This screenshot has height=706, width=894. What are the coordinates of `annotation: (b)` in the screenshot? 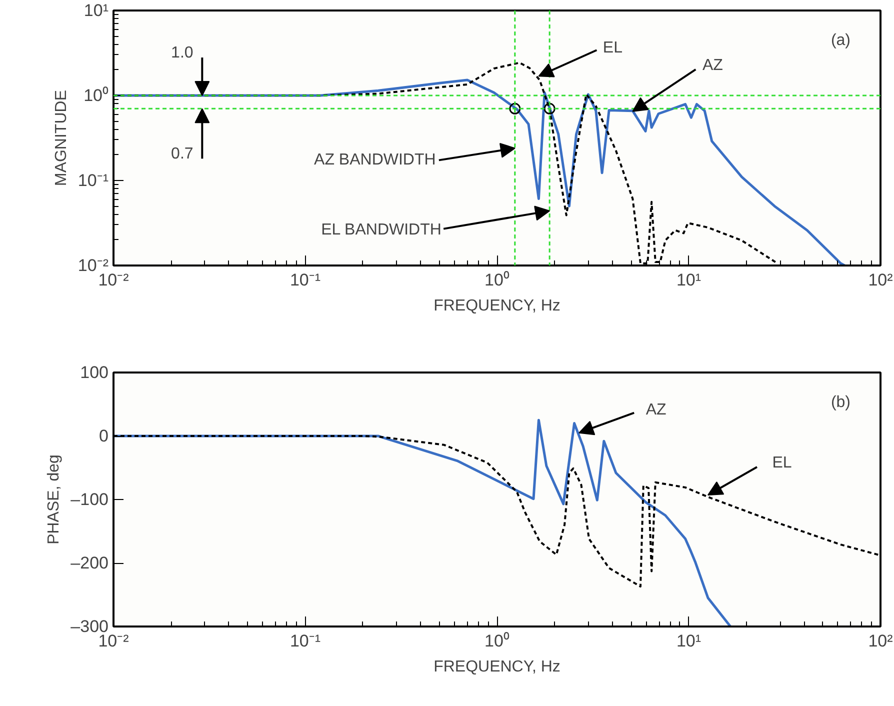 It's located at (840, 402).